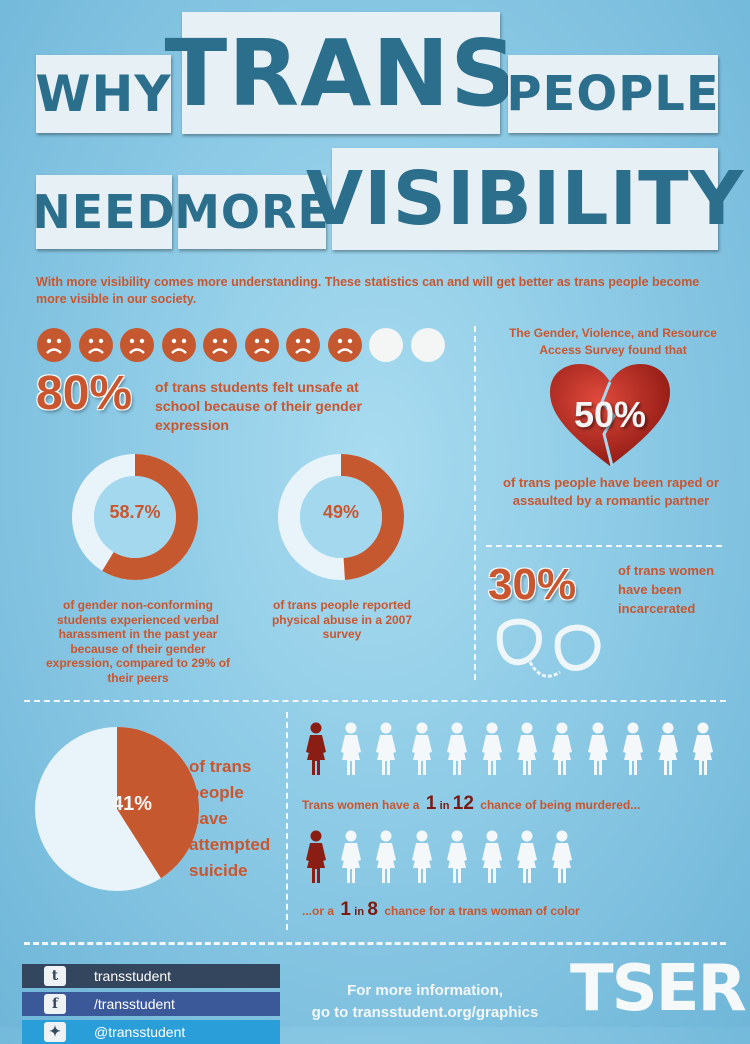 The image size is (750, 1044). Describe the element at coordinates (612, 94) in the screenshot. I see `title-word-people: PEOPLE` at that location.